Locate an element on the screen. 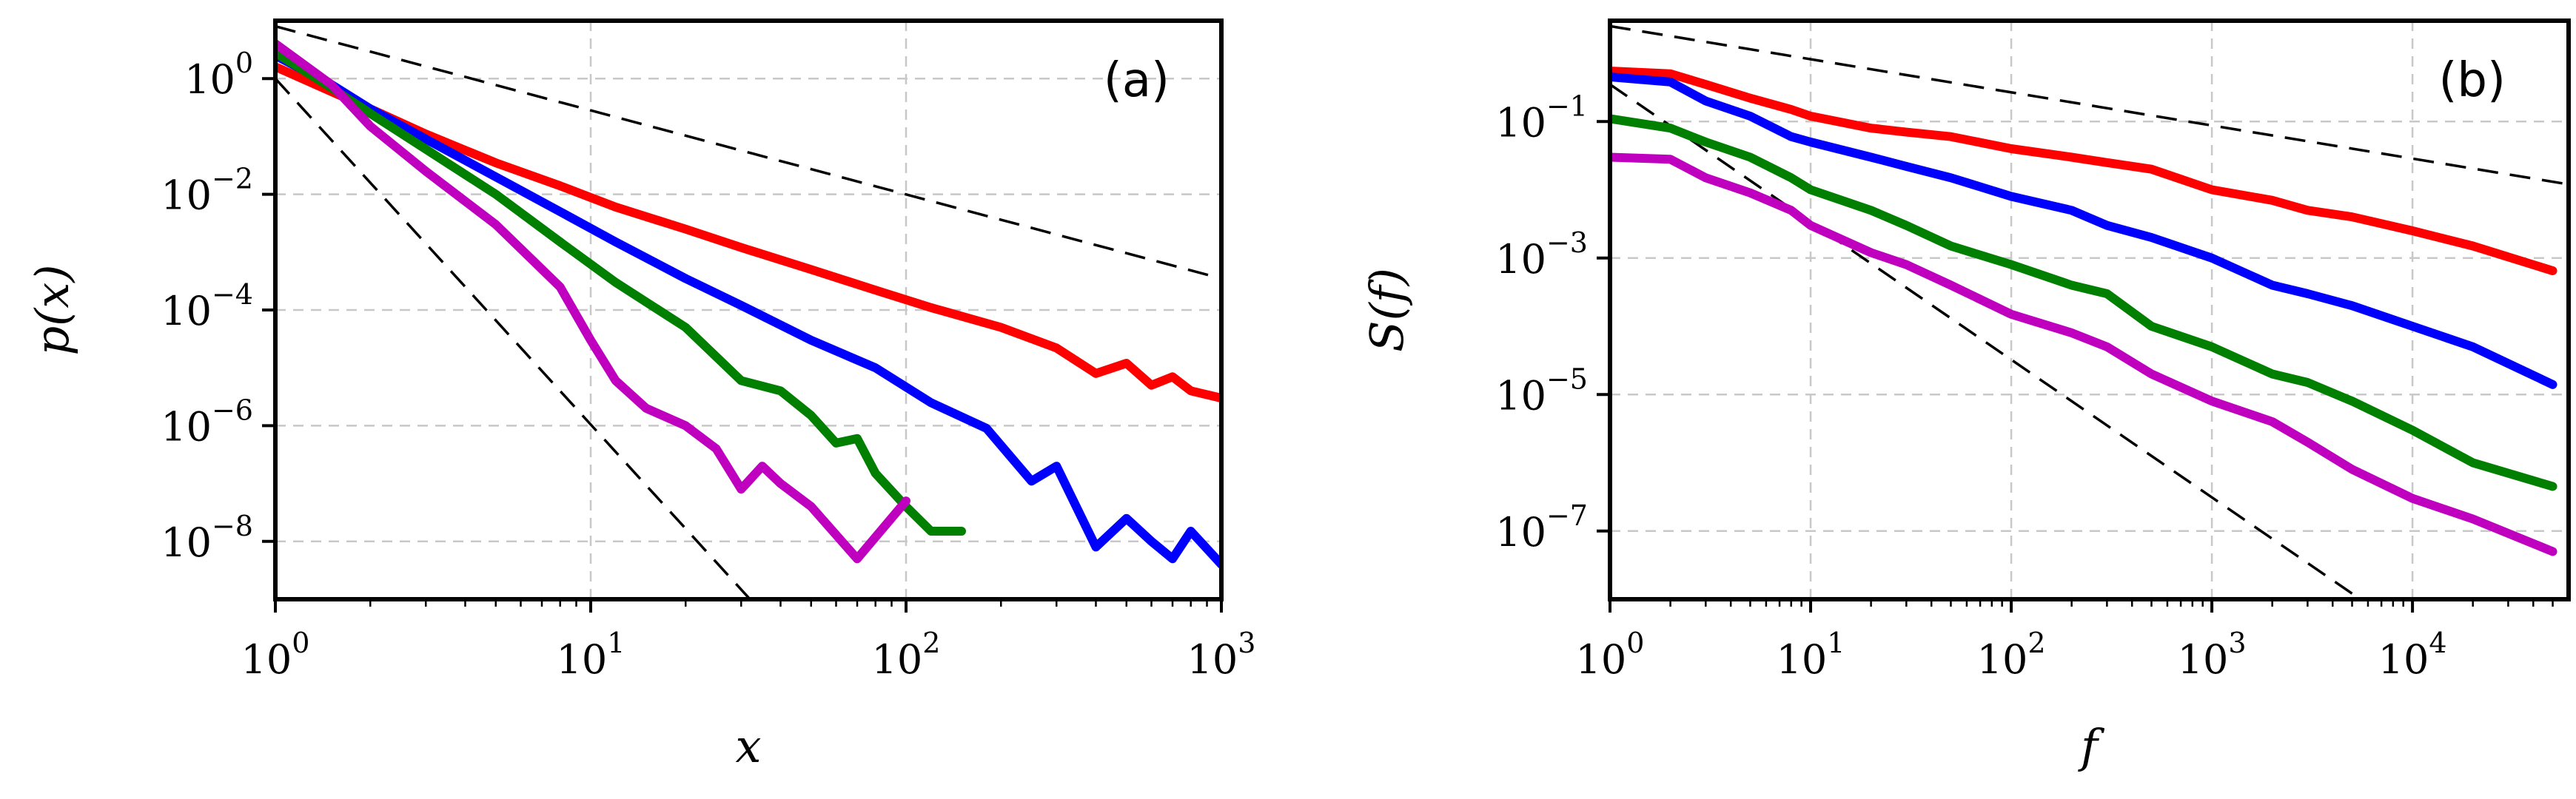 The height and width of the screenshot is (799, 2576). series-red is located at coordinates (2083, 171).